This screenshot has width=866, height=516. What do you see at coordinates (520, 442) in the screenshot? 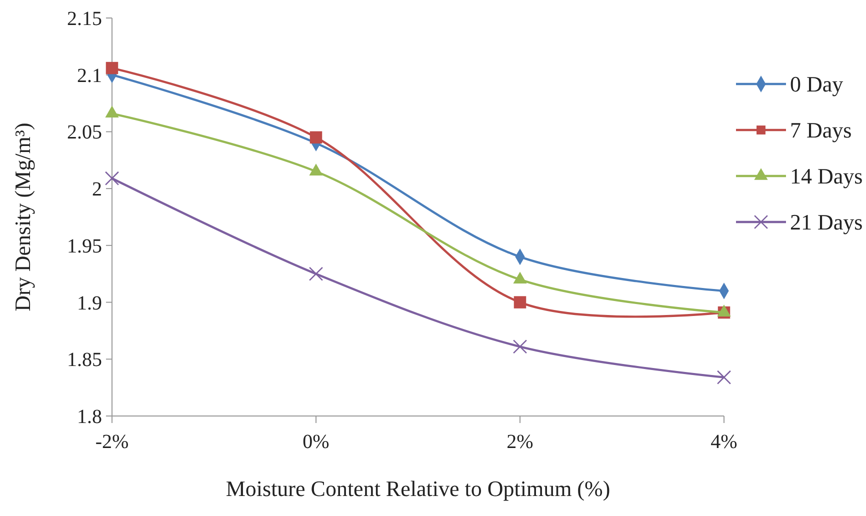
I see `x-tick-label: 2%` at bounding box center [520, 442].